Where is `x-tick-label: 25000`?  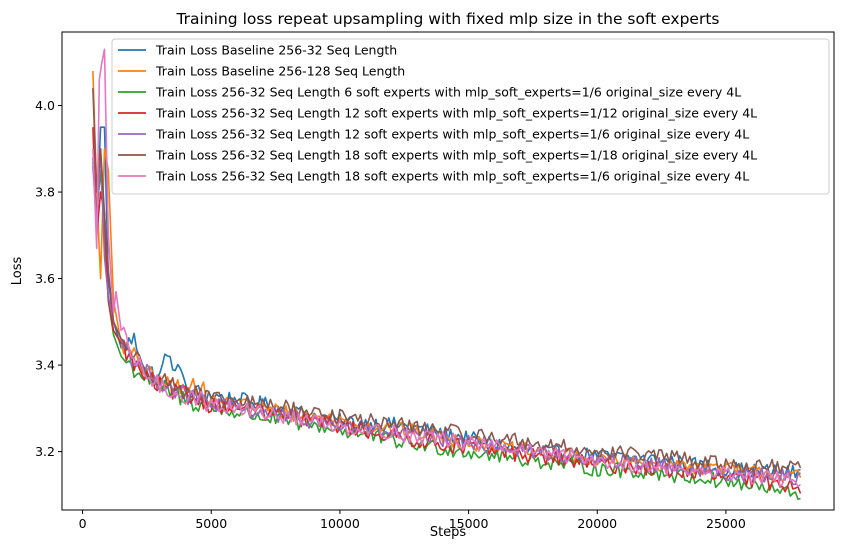 x-tick-label: 25000 is located at coordinates (726, 523).